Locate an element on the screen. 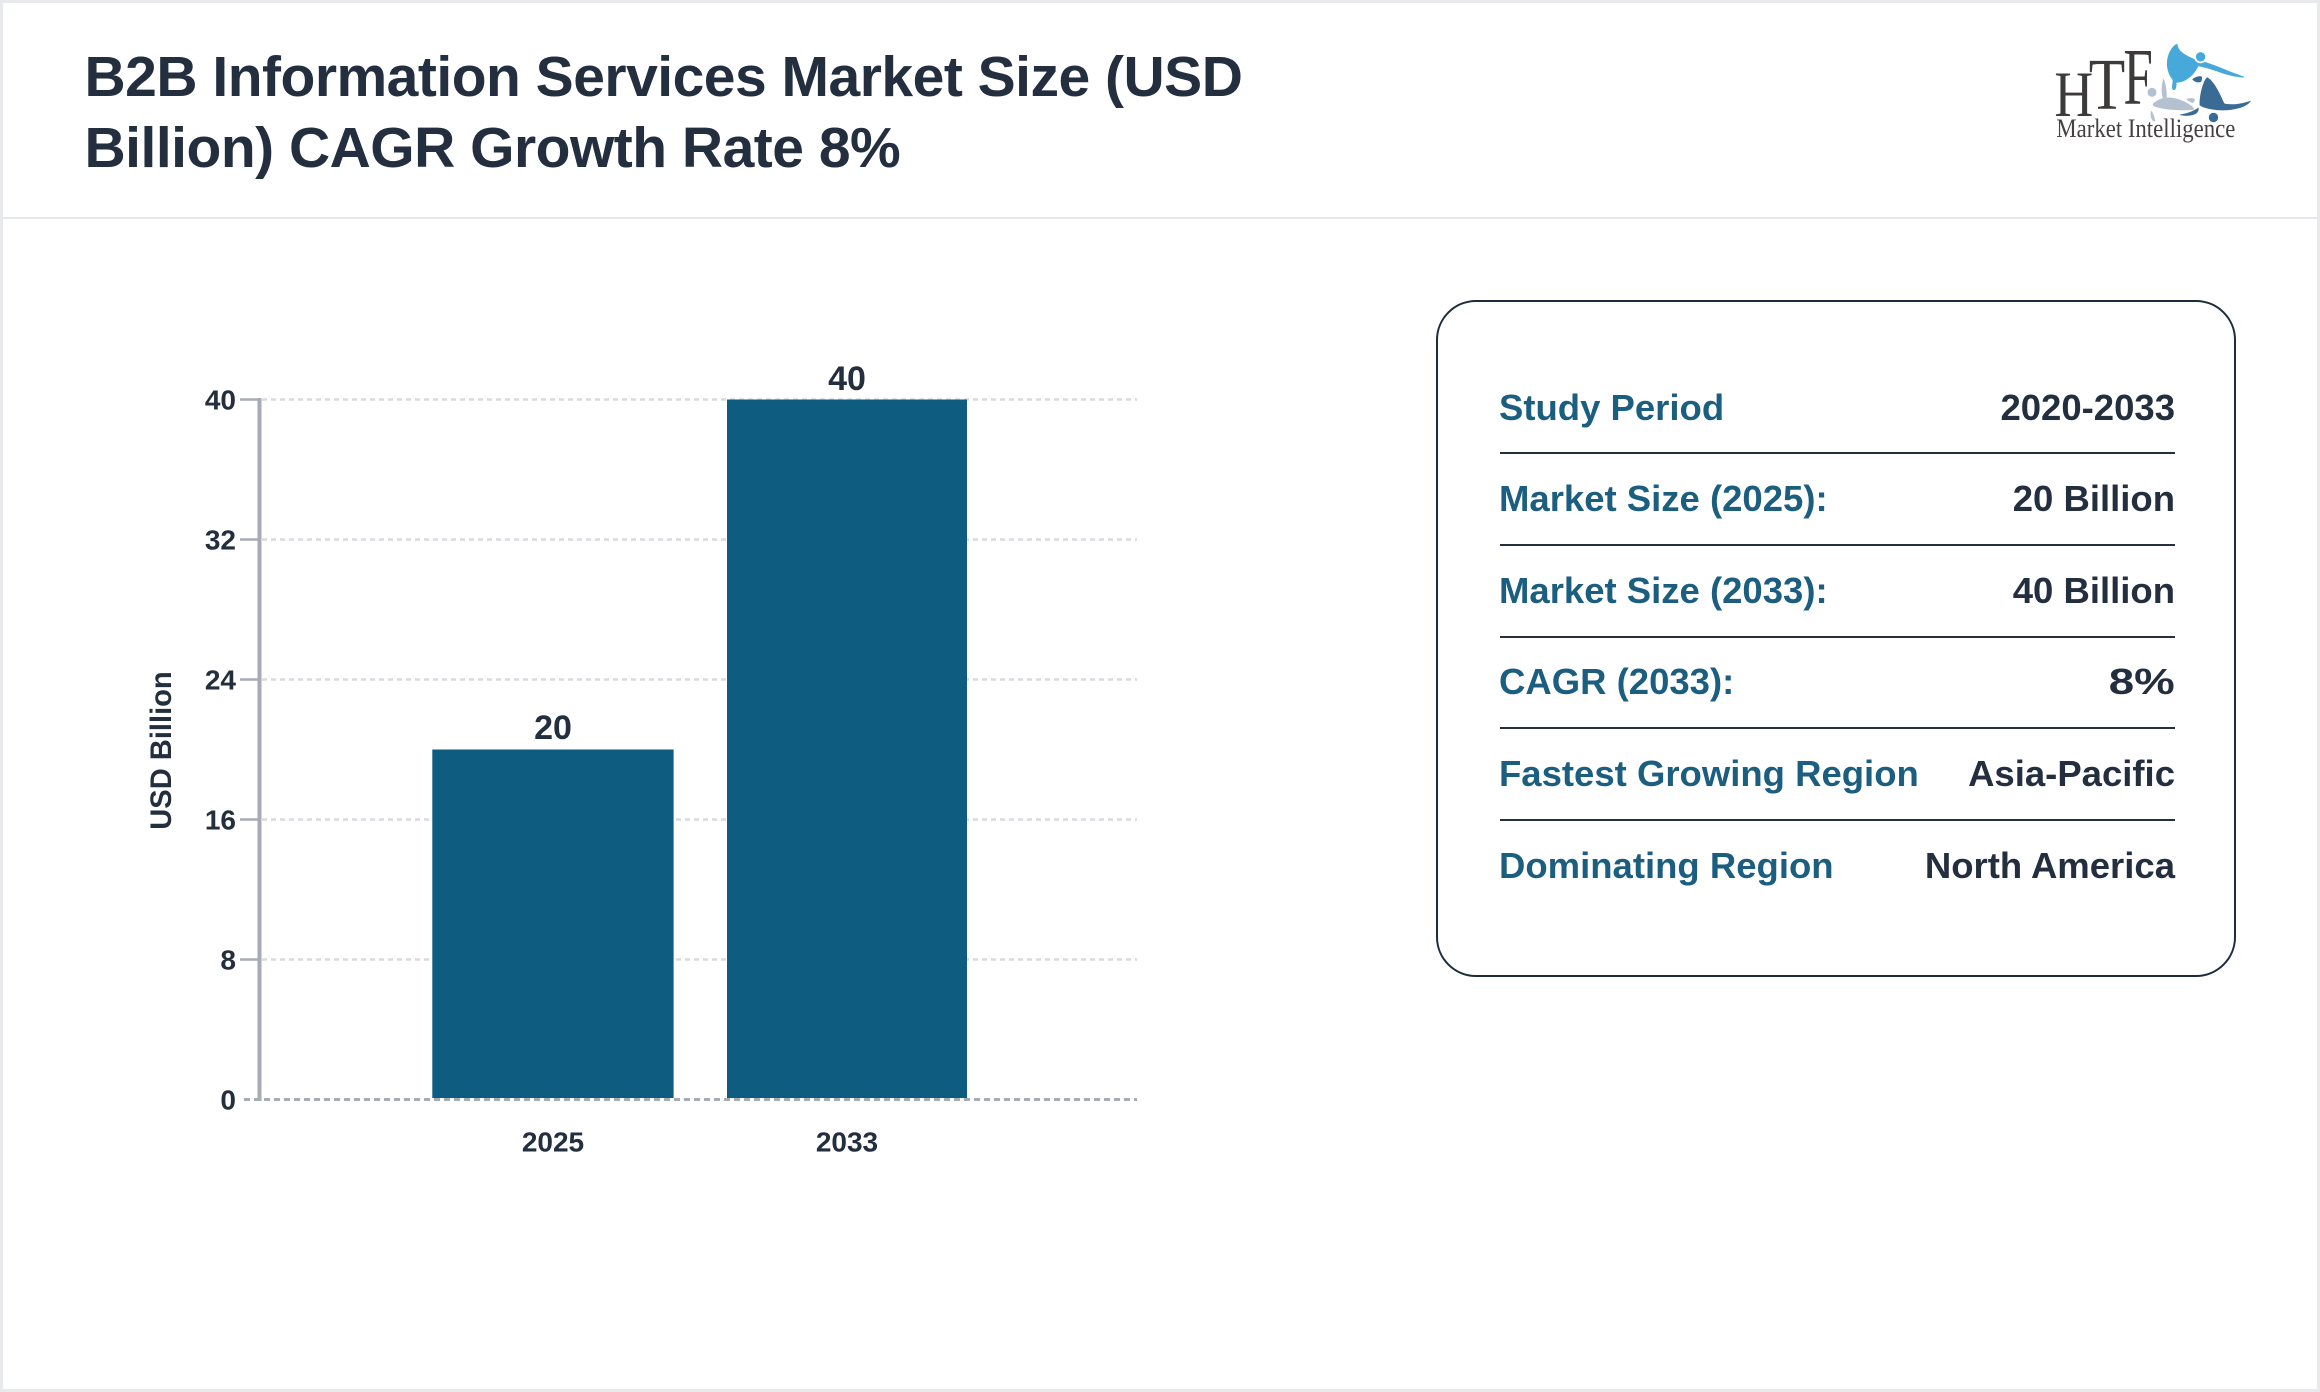 The height and width of the screenshot is (1392, 2320). svg-text: 20 is located at coordinates (553, 728).